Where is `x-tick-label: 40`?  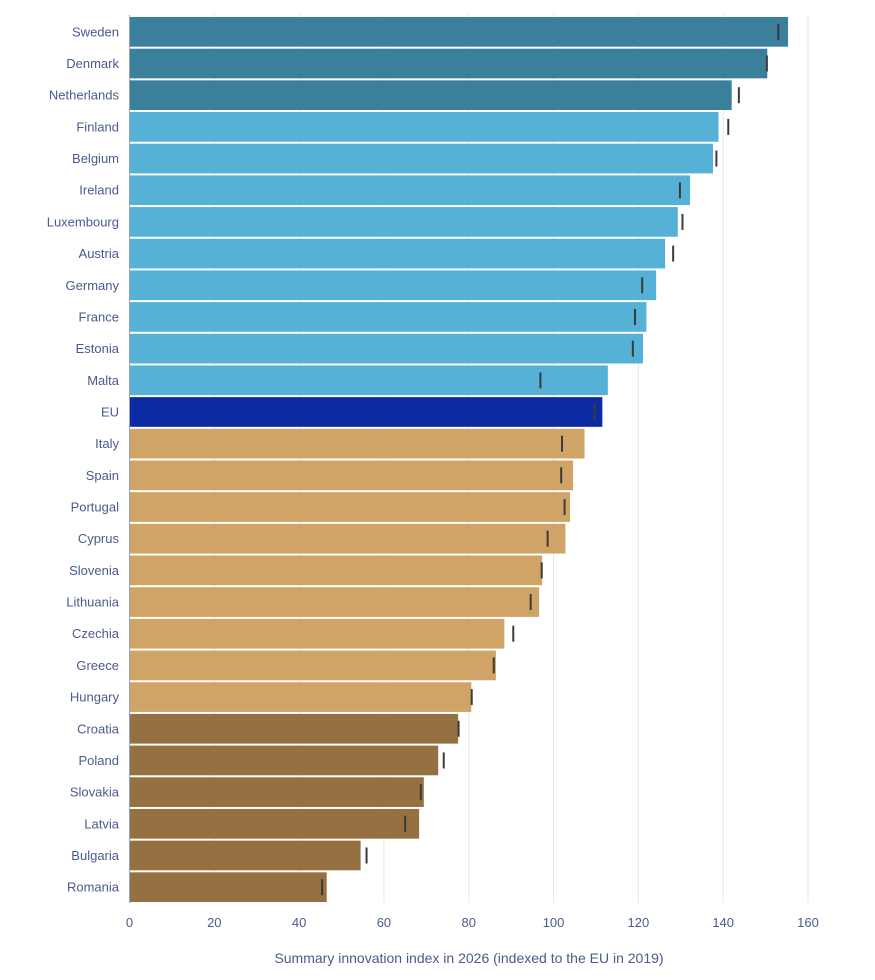 x-tick-label: 40 is located at coordinates (299, 922).